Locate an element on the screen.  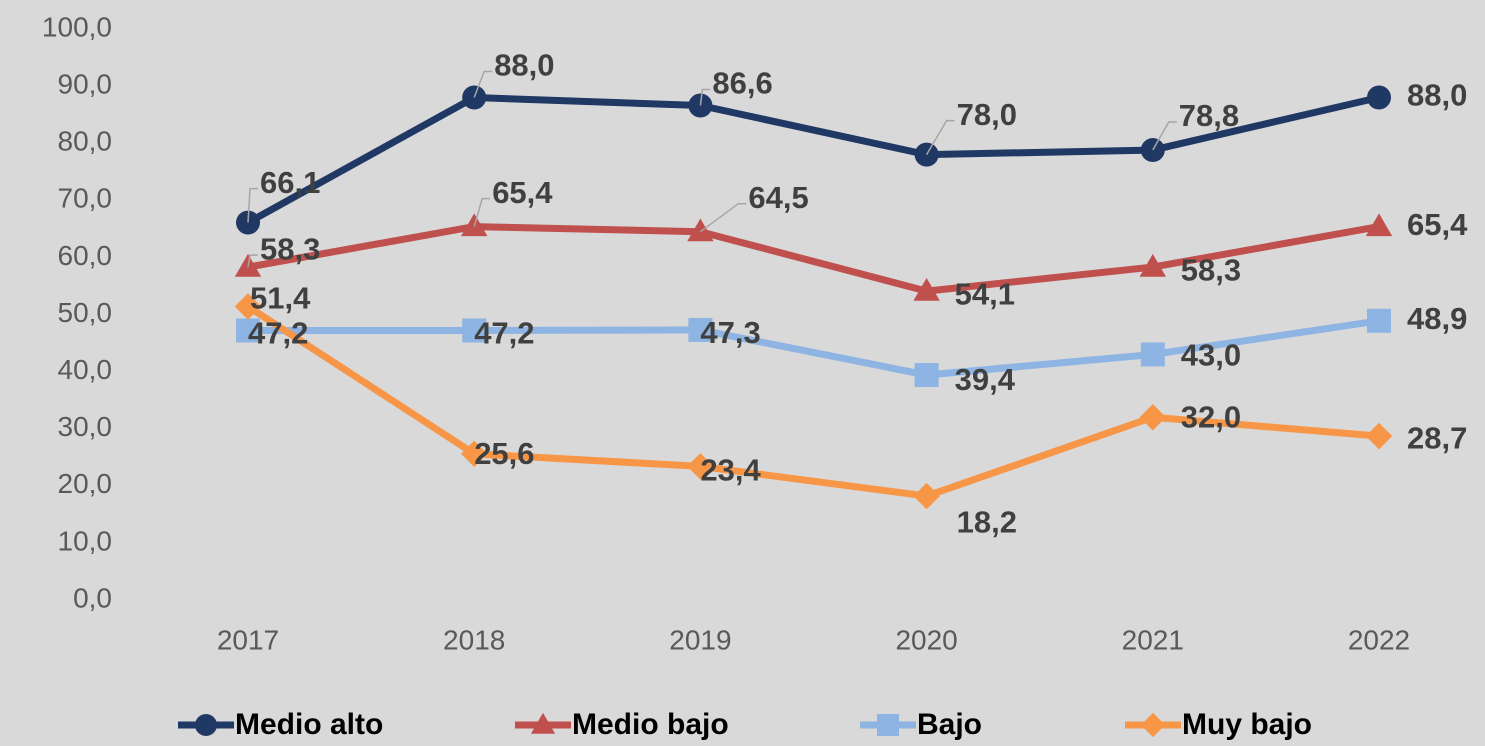
data-label: 86,6 is located at coordinates (742, 83).